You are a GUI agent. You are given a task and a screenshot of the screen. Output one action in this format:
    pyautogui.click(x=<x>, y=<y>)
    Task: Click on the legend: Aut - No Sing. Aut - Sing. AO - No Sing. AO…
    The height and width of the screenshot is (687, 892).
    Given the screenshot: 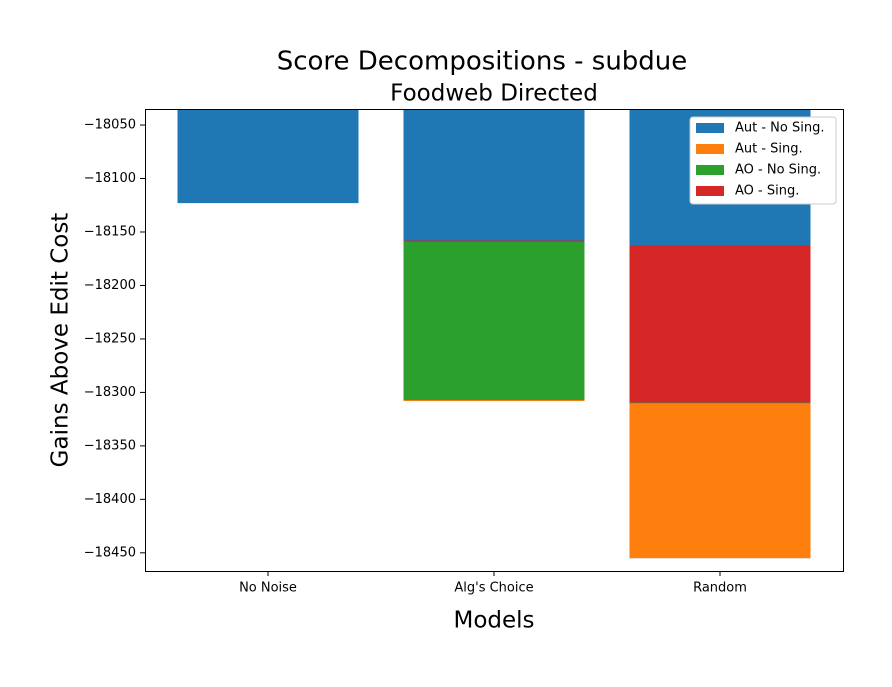 What is the action you would take?
    pyautogui.click(x=763, y=160)
    